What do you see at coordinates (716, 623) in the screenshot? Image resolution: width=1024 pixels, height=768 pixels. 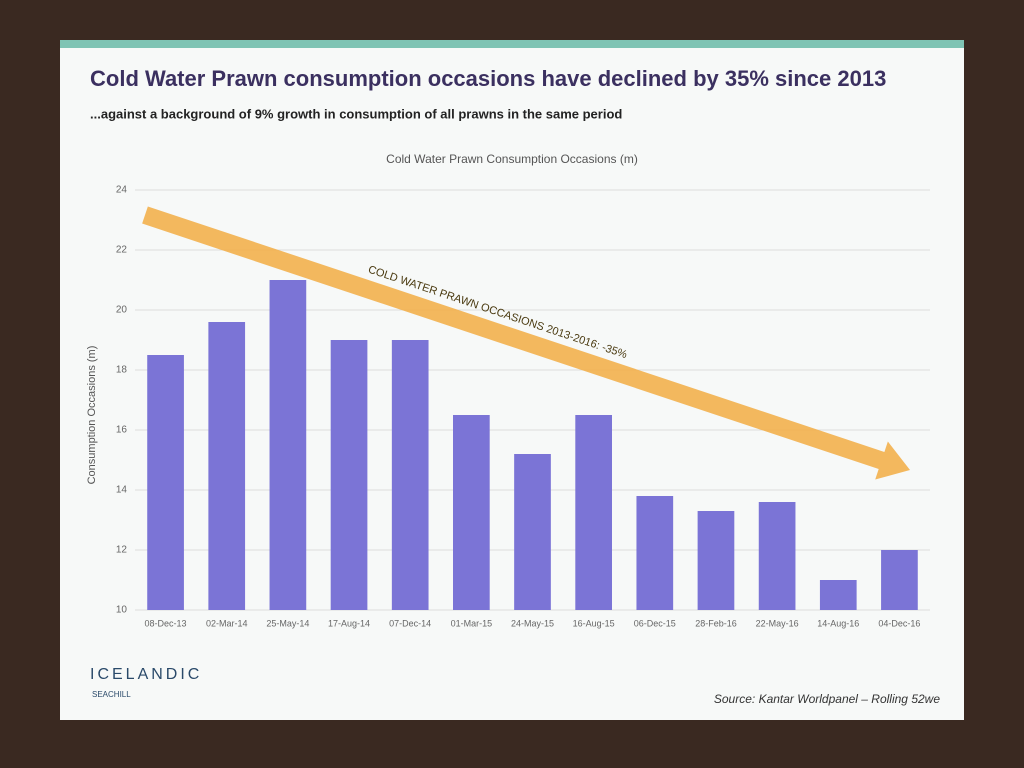 I see `x-tick-label: 28-Feb-16` at bounding box center [716, 623].